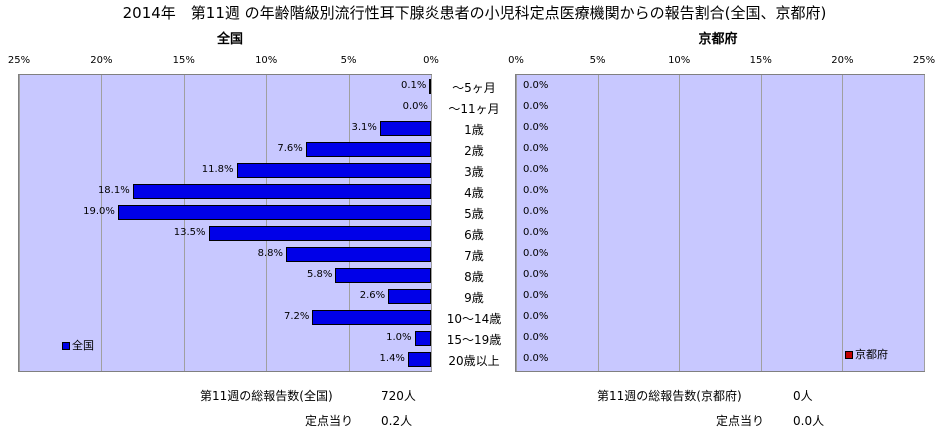 The width and height of the screenshot is (949, 433). I want to click on right-total-label: 第11週の総報告数(京都府), so click(669, 396).